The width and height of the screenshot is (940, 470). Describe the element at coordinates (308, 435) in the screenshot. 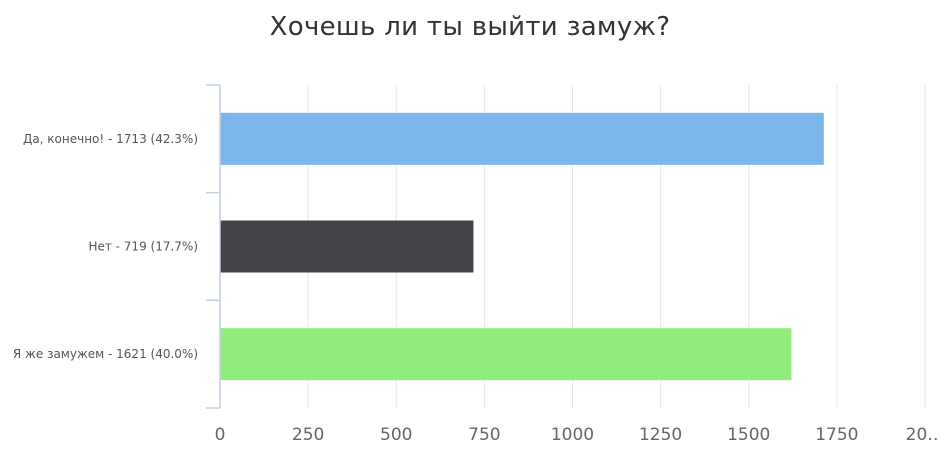

I see `x-tick-label: 250` at that location.